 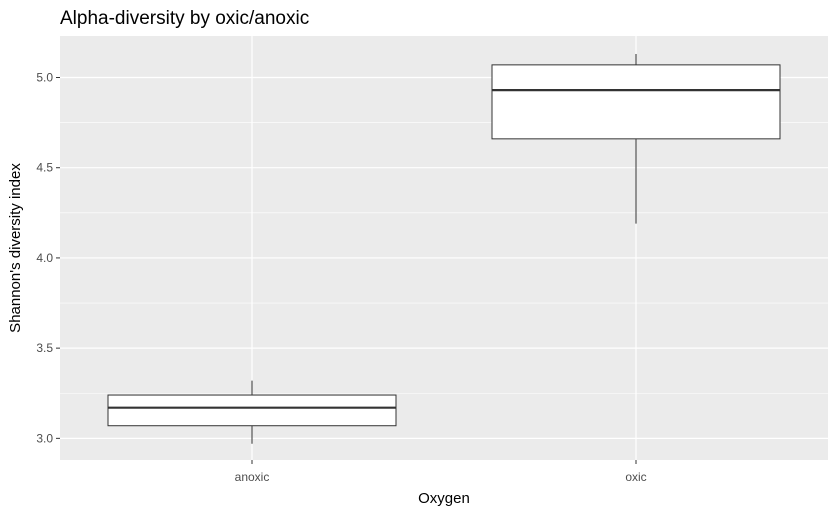 What do you see at coordinates (44, 348) in the screenshot?
I see `y-tick-label: 3.5` at bounding box center [44, 348].